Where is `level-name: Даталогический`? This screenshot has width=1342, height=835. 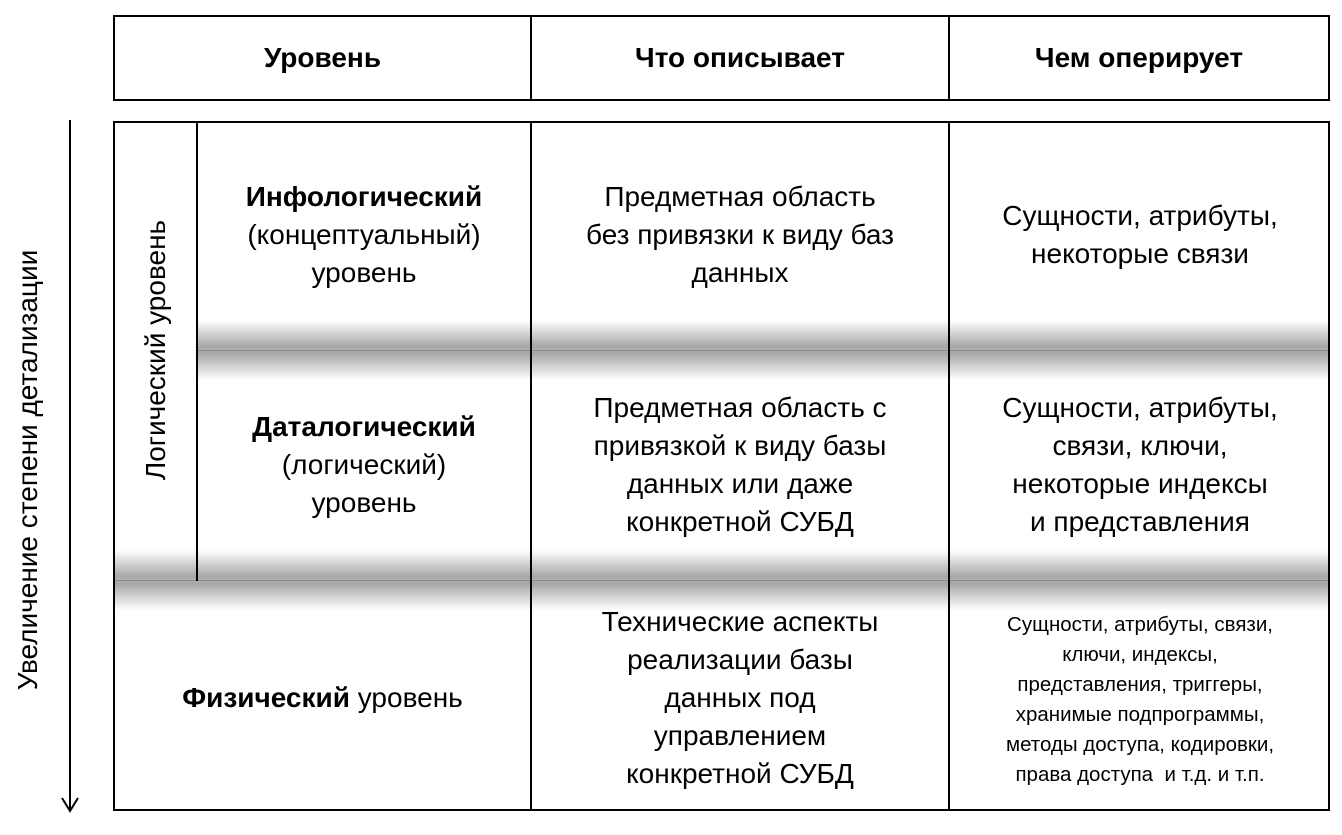 level-name: Даталогический is located at coordinates (364, 426).